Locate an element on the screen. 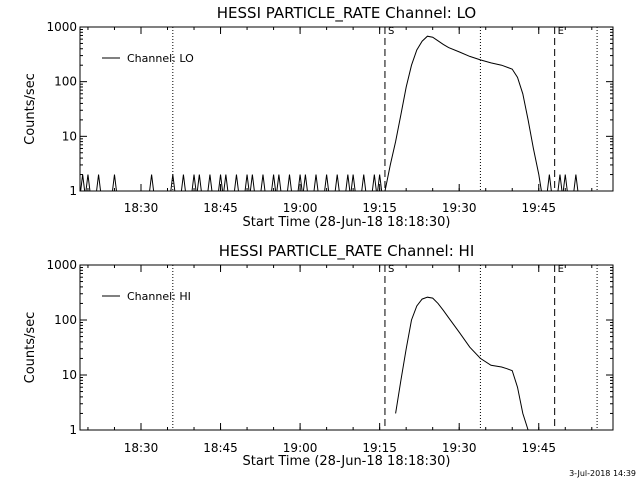 This screenshot has height=480, width=640. timestamp: 3-Jul-2018 14:39 is located at coordinates (602, 473).